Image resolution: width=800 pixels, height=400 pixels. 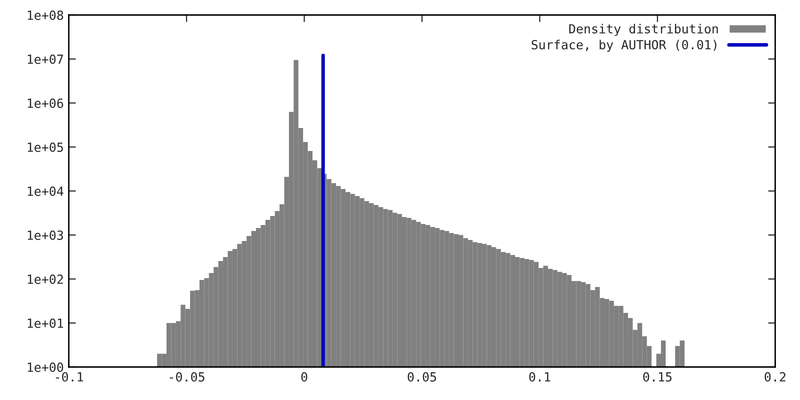 What do you see at coordinates (45, 147) in the screenshot?
I see `y-tick-label: 1e+05` at bounding box center [45, 147].